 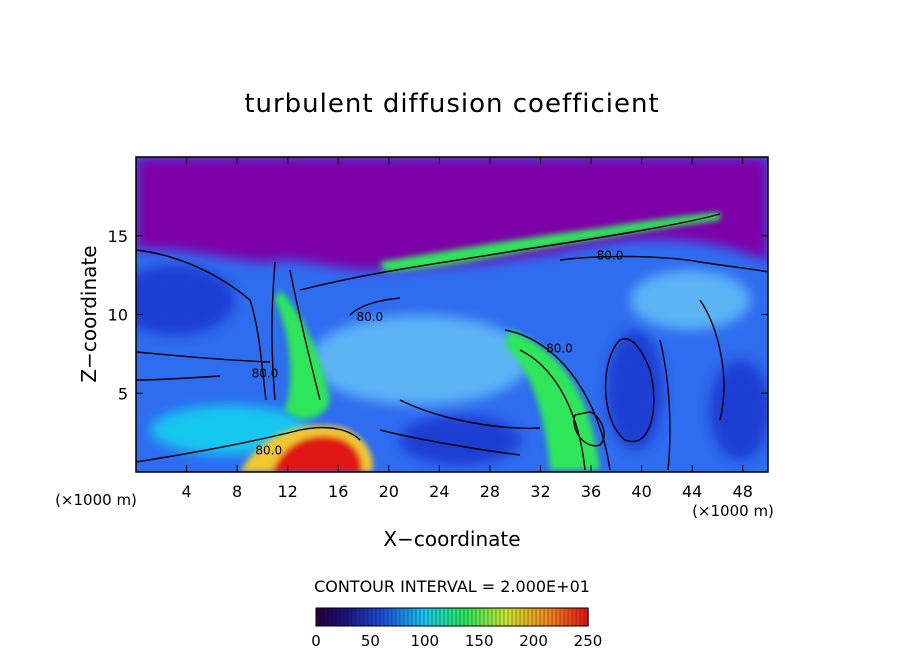 I want to click on x-tick-label: 48, so click(x=743, y=491).